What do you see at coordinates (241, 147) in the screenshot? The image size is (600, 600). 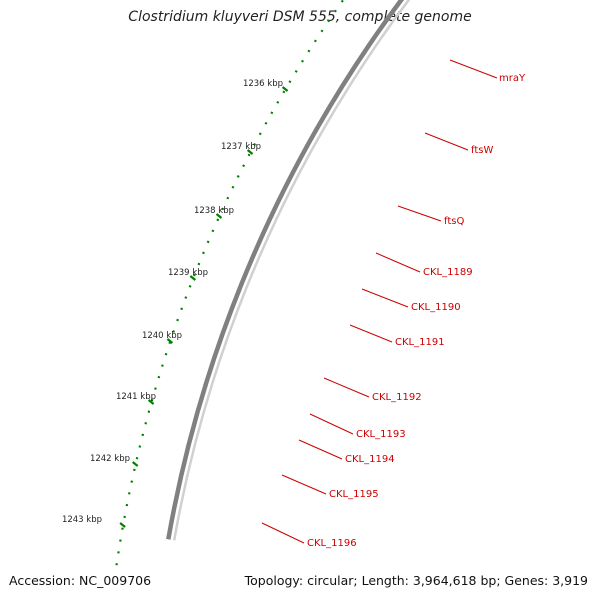 I see `kbp-label: 1237 kbp` at bounding box center [241, 147].